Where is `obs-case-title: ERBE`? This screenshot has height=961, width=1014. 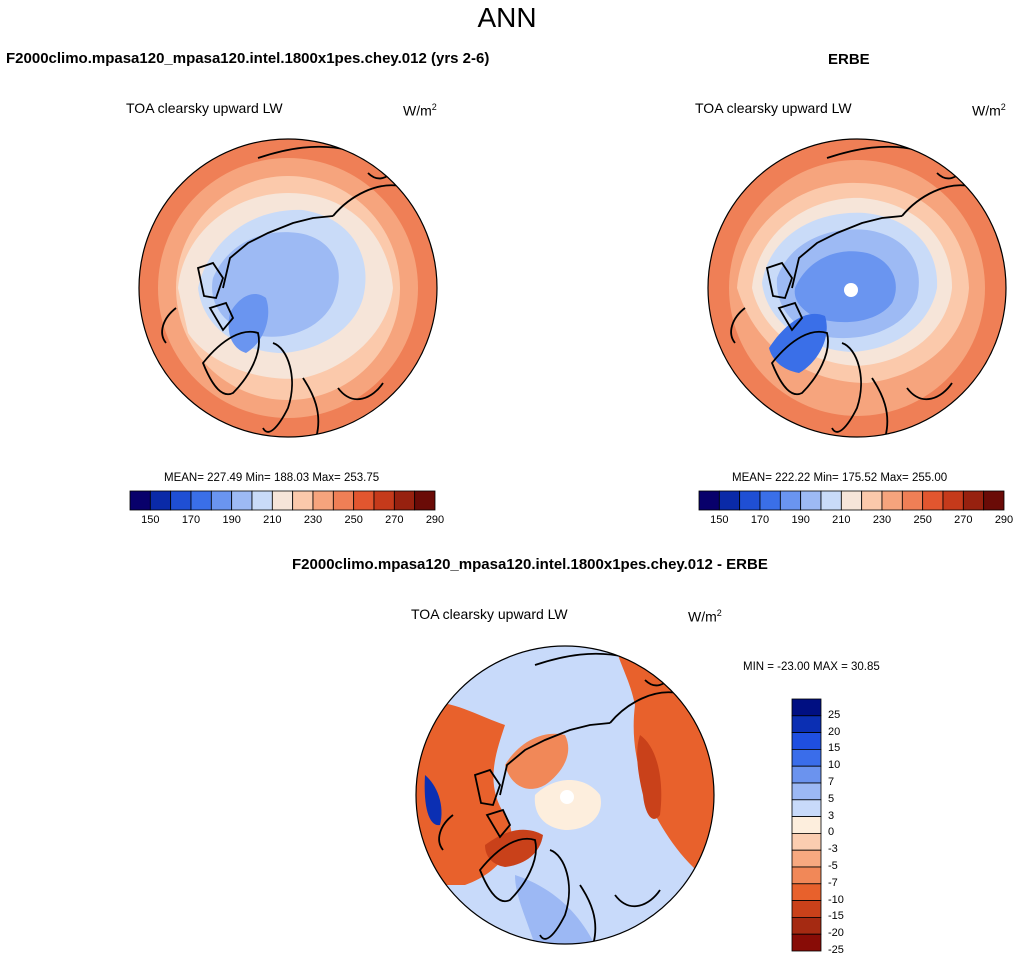
obs-case-title: ERBE is located at coordinates (849, 59).